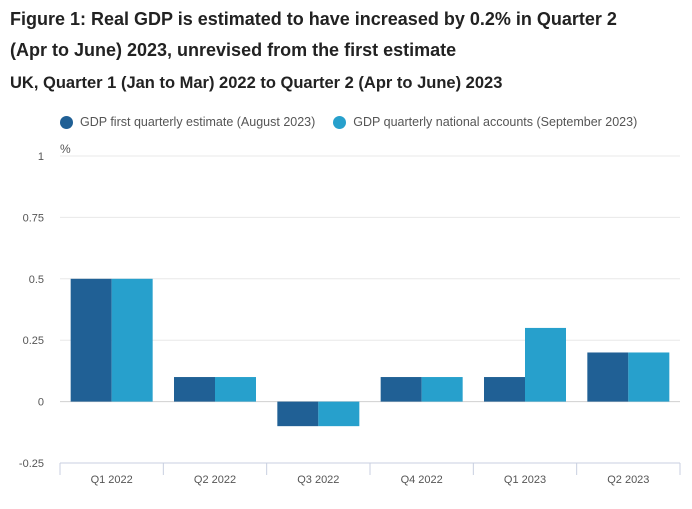  I want to click on x-tick-label: Q2 2023, so click(628, 480).